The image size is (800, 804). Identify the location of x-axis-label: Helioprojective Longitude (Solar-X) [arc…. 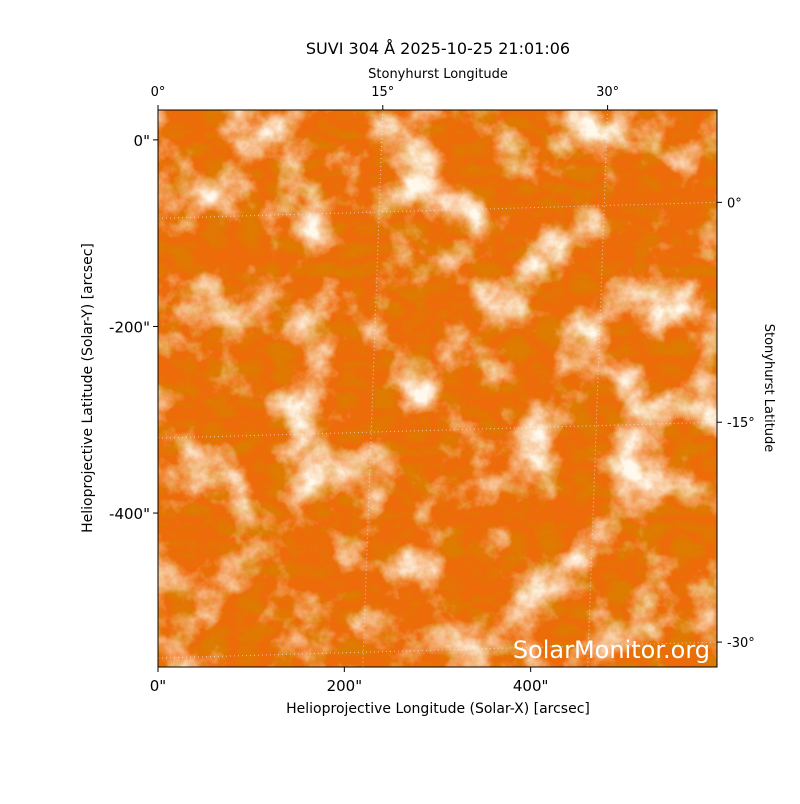
(438, 709).